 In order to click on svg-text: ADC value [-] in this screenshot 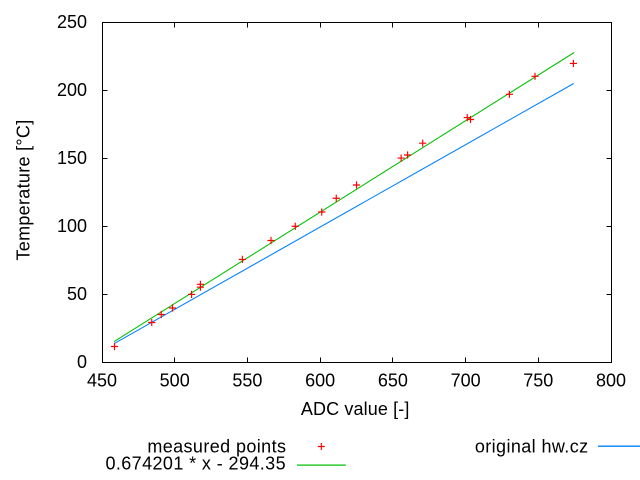, I will do `click(355, 409)`.